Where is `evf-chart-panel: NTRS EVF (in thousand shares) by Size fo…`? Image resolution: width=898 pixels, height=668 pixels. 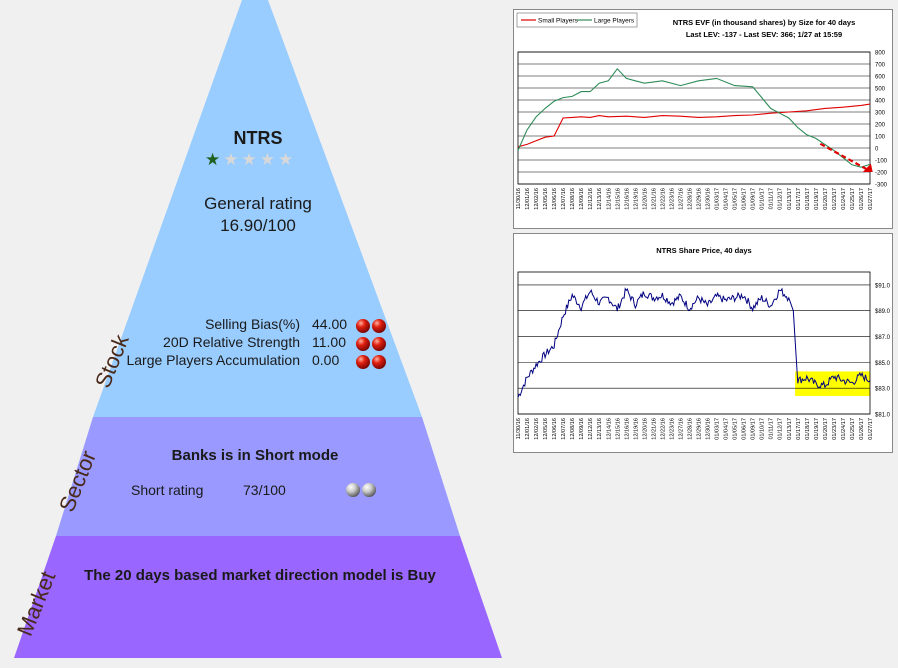
evf-chart-panel: NTRS EVF (in thousand shares) by Size fo… is located at coordinates (703, 119).